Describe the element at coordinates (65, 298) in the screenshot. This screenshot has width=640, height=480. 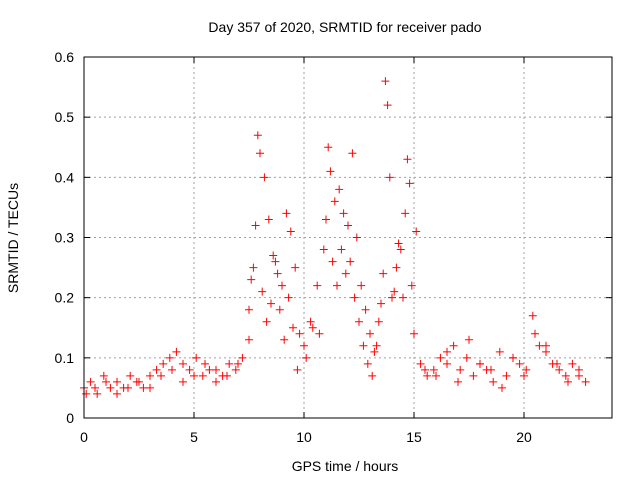
I see `y-tick-label: 0.2` at that location.